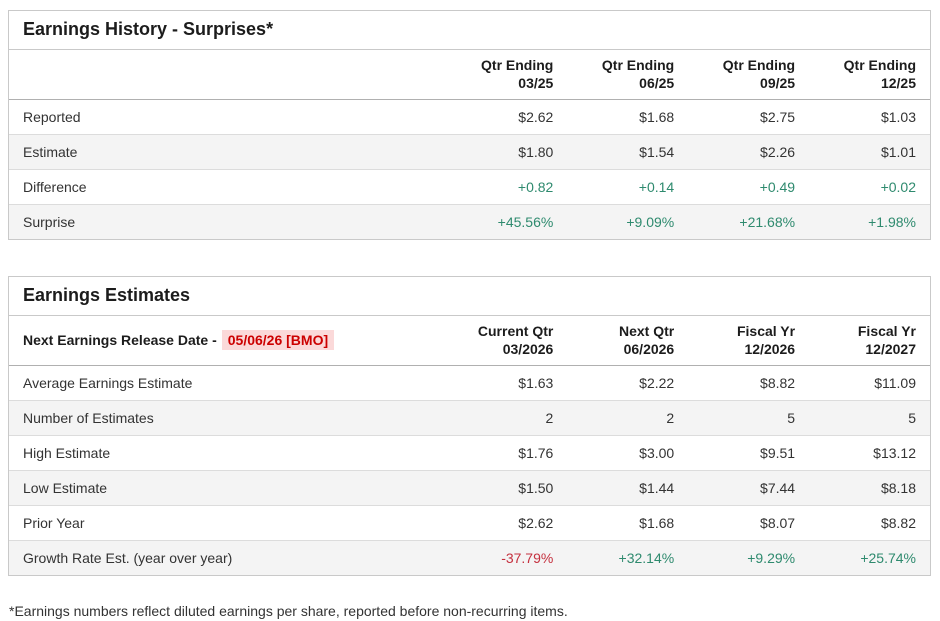 This screenshot has width=940, height=621. I want to click on cell-value: $1.63, so click(536, 382).